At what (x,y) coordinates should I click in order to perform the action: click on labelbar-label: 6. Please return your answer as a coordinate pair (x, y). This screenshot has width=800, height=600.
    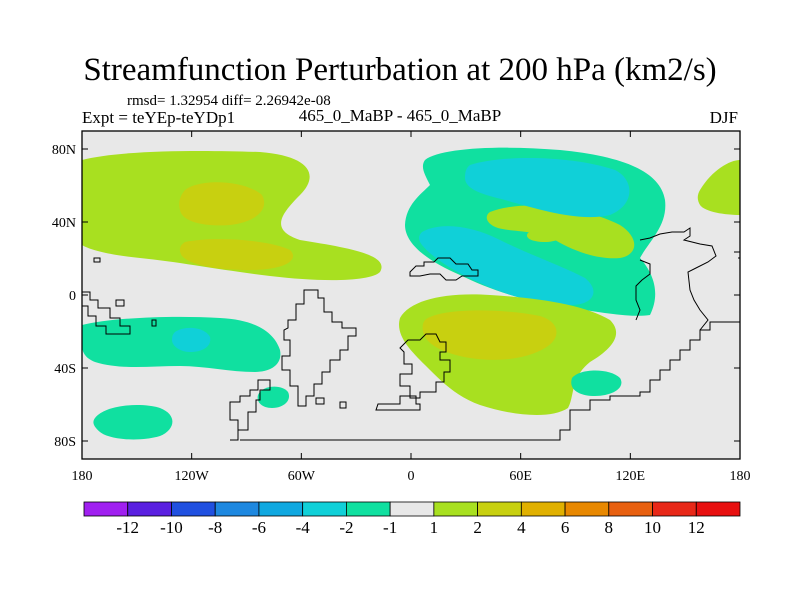
    Looking at the image, I should click on (565, 527).